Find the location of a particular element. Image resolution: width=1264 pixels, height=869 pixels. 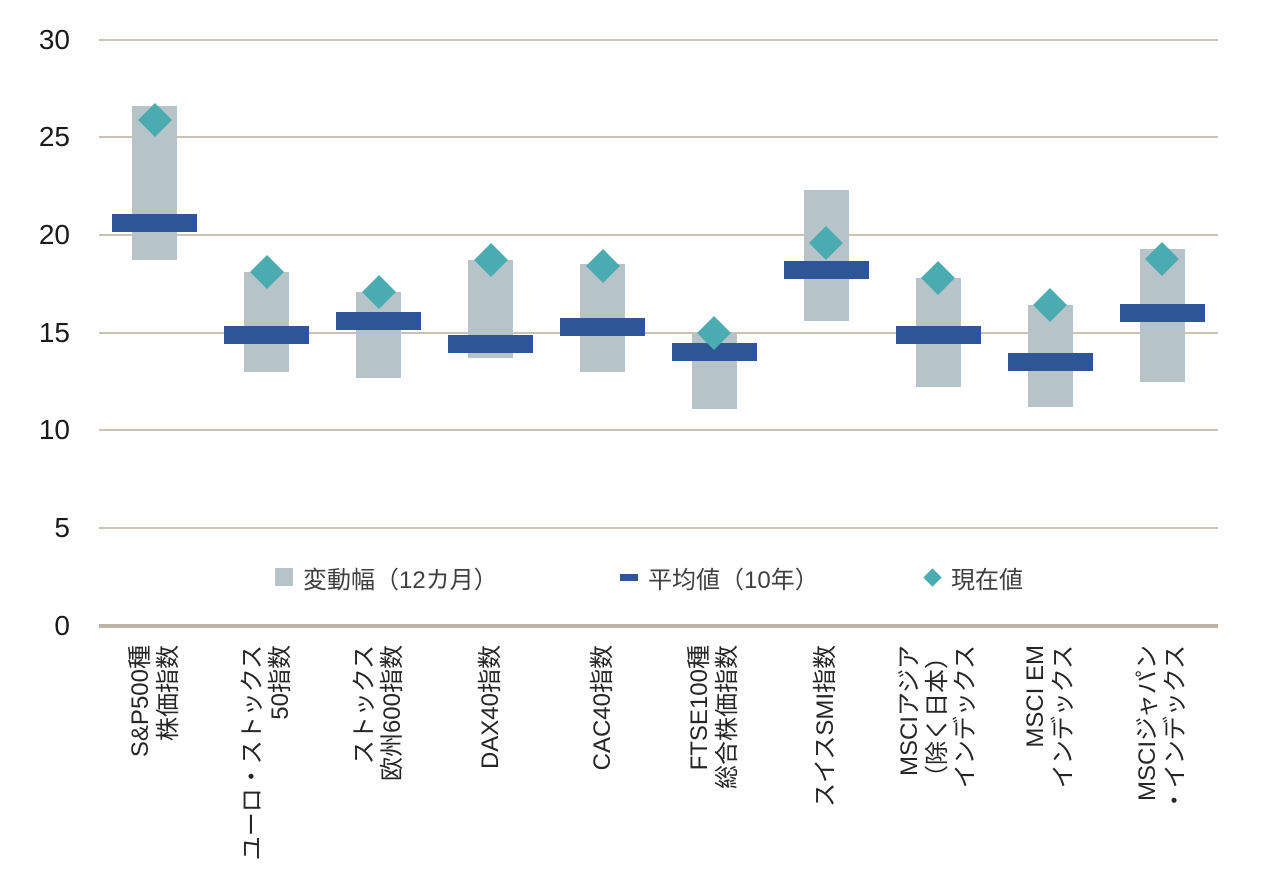

x-axis-label: S&P500種 株価指数 is located at coordinates (155, 757).